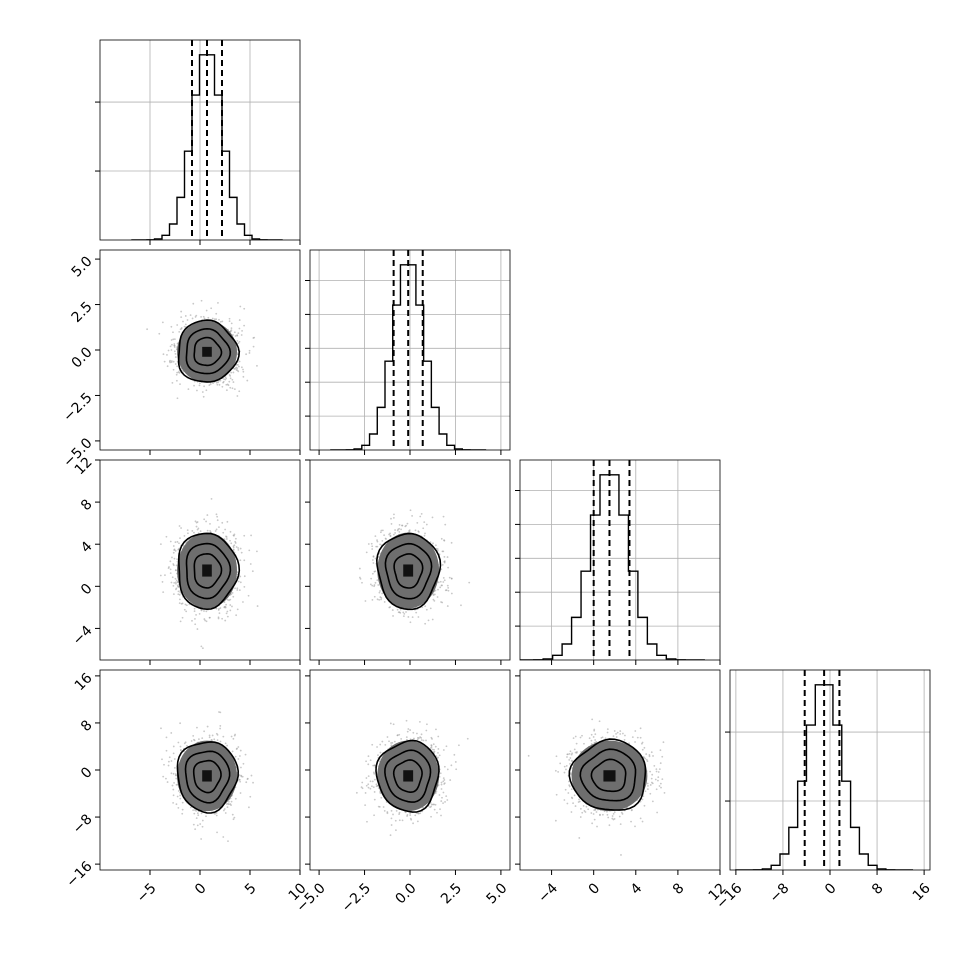  Describe the element at coordinates (207, 570) in the screenshot. I see `density-core` at that location.